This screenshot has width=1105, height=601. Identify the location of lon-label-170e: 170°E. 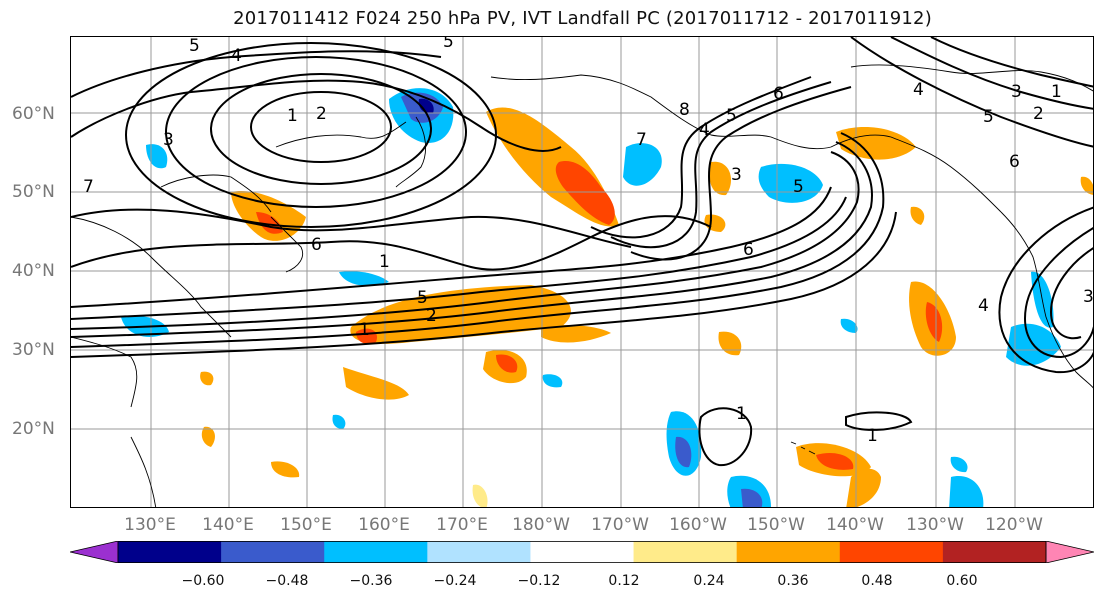
(462, 525).